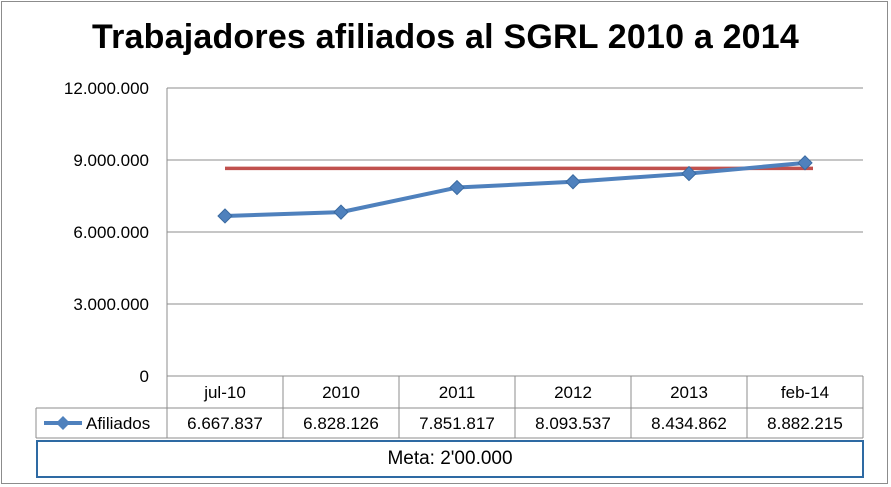 This screenshot has height=487, width=891. What do you see at coordinates (111, 160) in the screenshot?
I see `y-tick-label: 9.000.000` at bounding box center [111, 160].